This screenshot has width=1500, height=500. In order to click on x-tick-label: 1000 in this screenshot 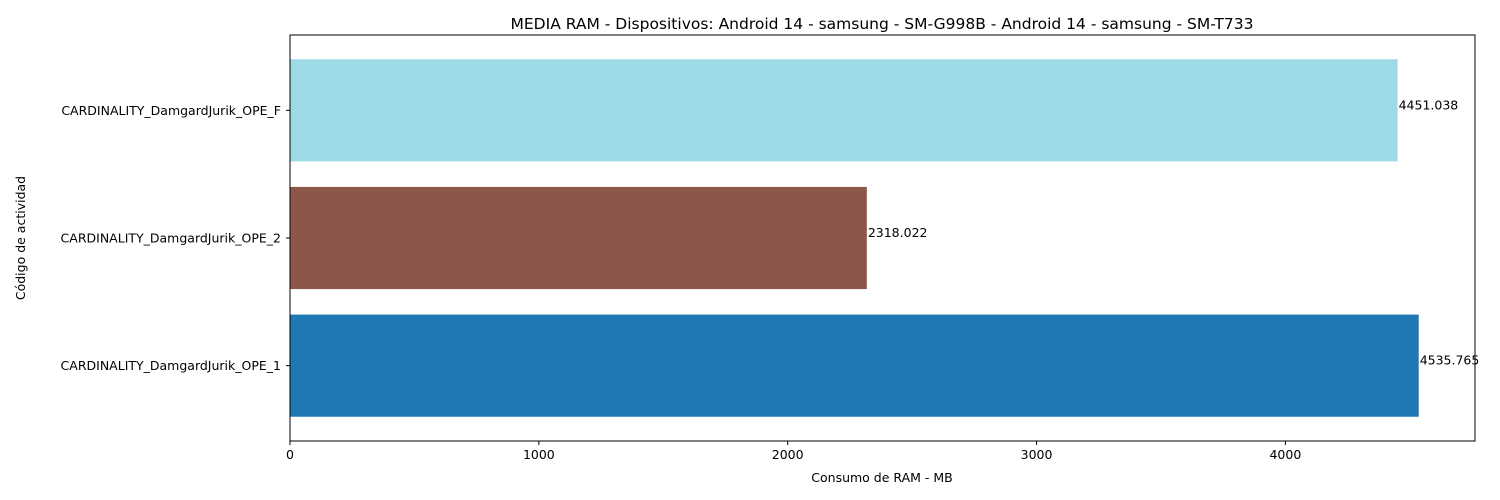, I will do `click(539, 454)`.